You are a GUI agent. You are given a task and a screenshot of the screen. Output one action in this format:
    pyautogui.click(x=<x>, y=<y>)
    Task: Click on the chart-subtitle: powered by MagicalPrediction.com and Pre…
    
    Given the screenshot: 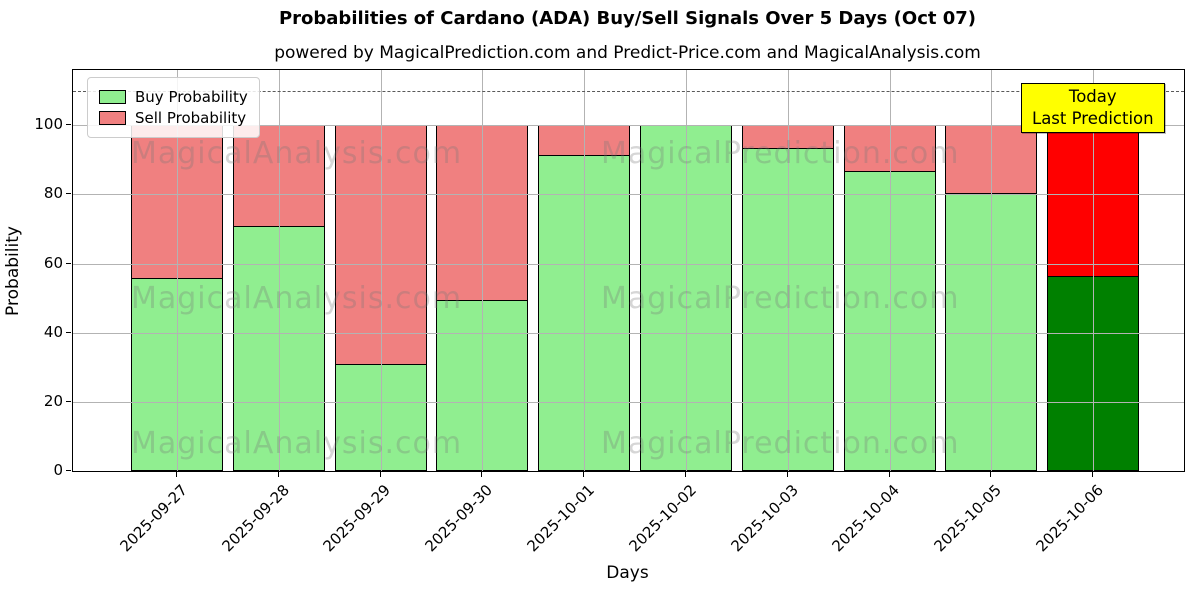 What is the action you would take?
    pyautogui.click(x=627, y=53)
    